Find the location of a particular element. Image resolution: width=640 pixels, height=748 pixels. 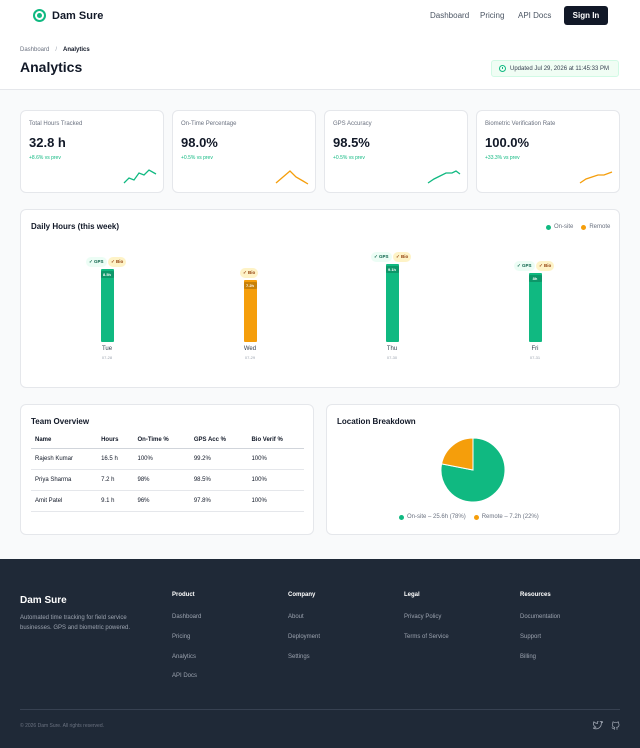

kpi-card-hours: Total Hours Tracked 32.8 h +8.6% vs prev is located at coordinates (92, 151).